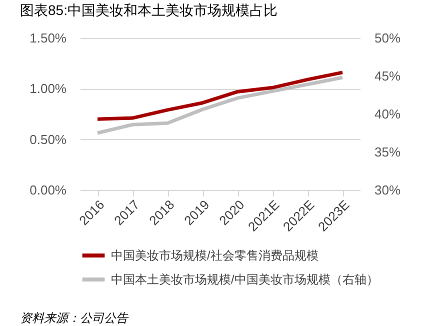 Image resolution: width=438 pixels, height=326 pixels. Describe the element at coordinates (387, 190) in the screenshot. I see `y2-tick-label: 30%` at that location.